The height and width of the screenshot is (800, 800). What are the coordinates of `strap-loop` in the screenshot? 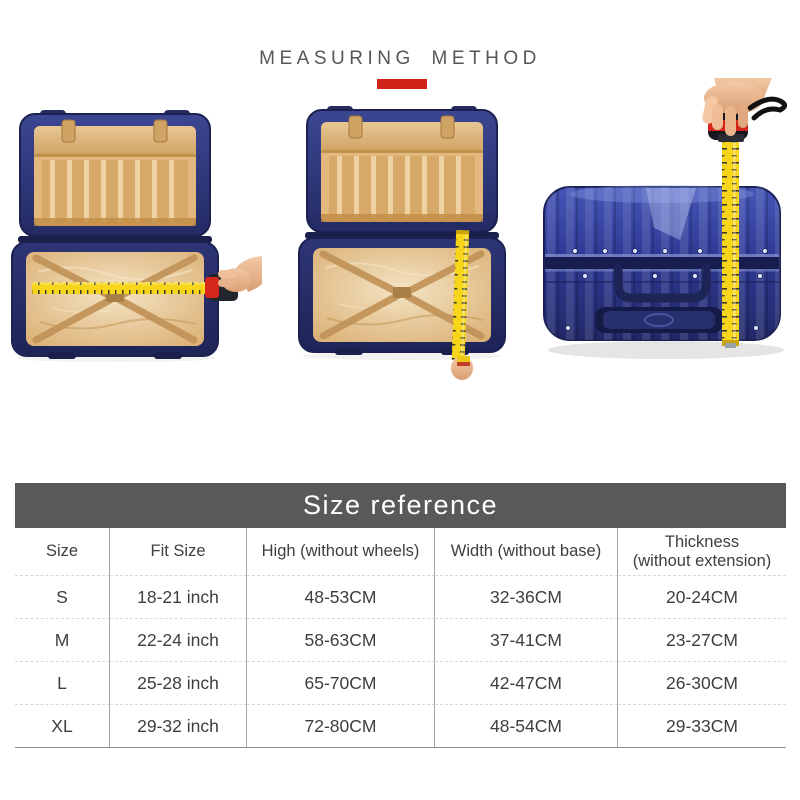 It's located at (767, 108).